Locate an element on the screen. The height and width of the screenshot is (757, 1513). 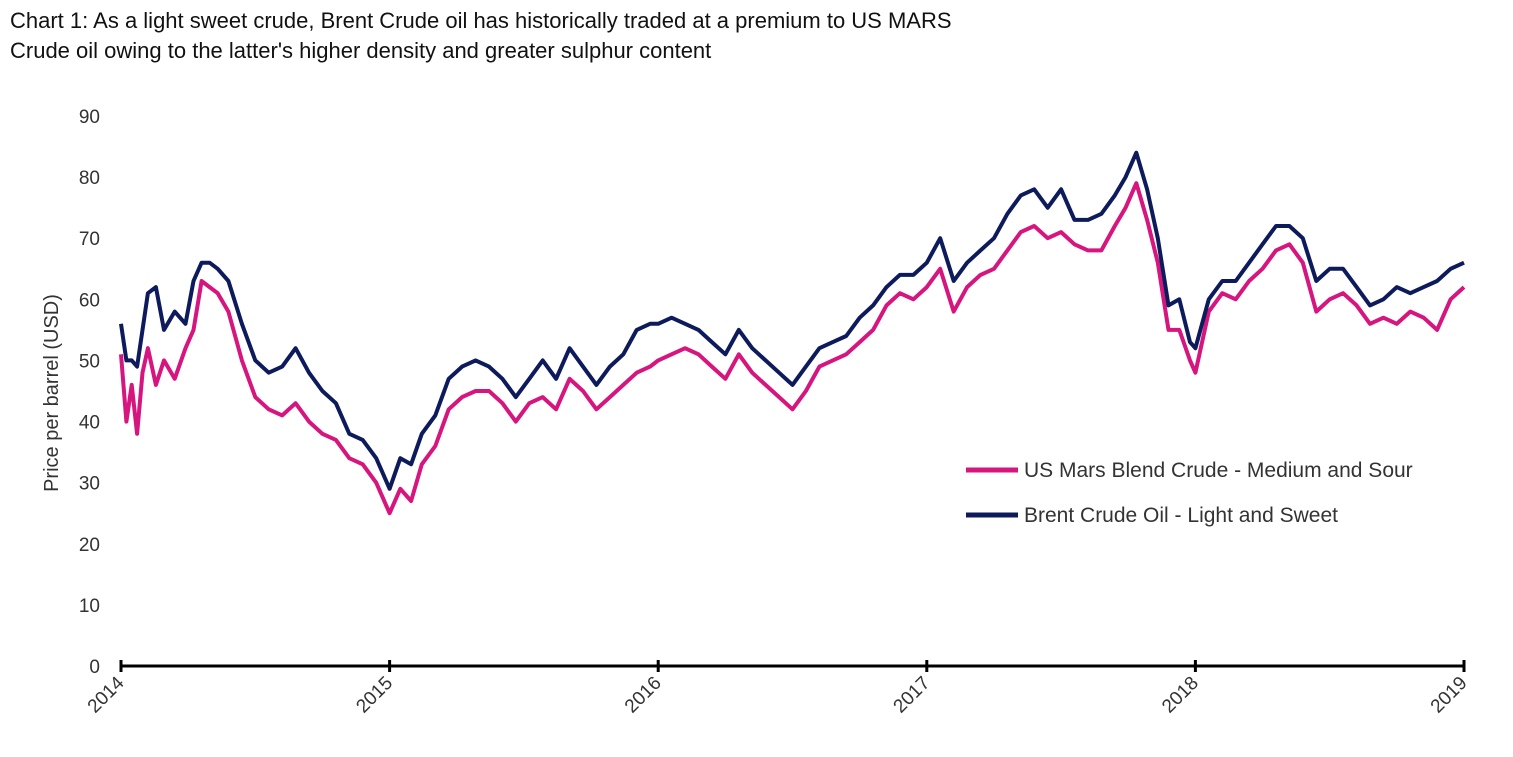
y-tick-label: 30 is located at coordinates (89, 484).